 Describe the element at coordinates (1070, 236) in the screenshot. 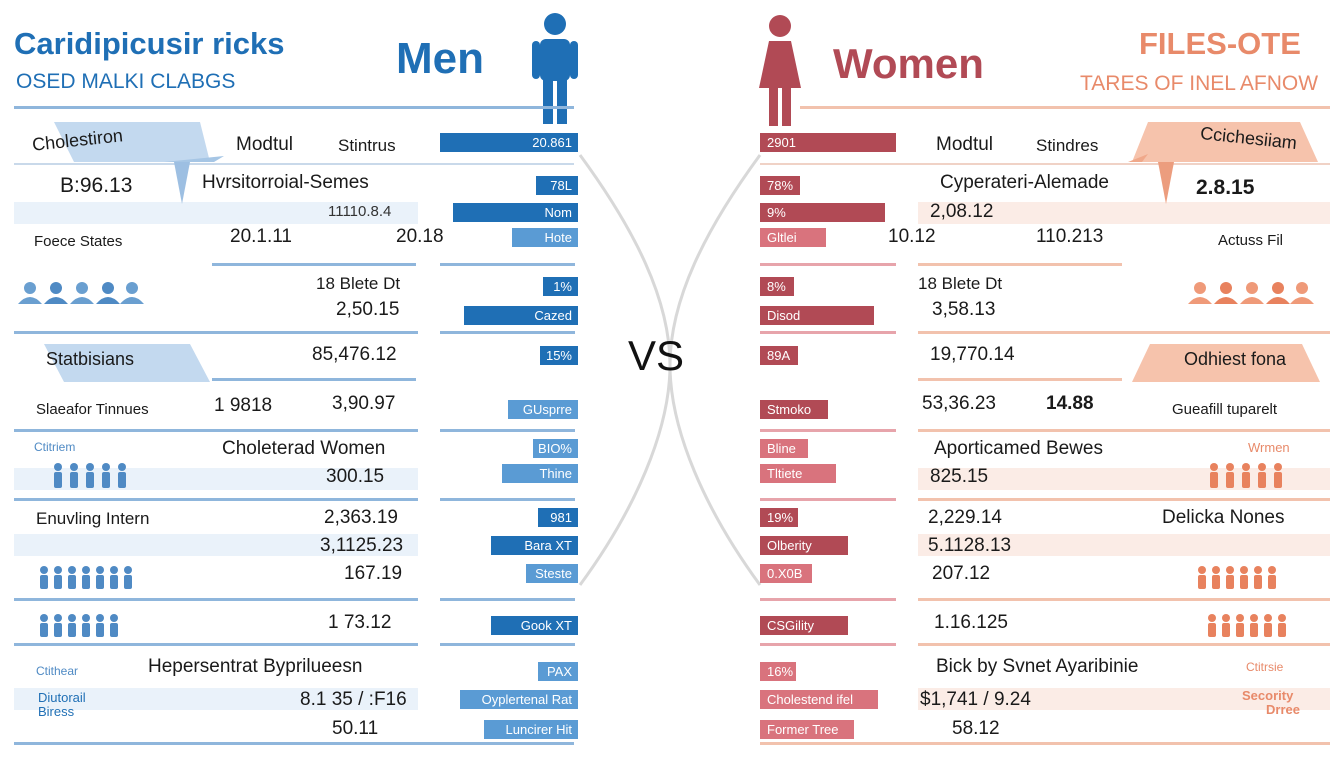

I see `women-row2-b: 110.213` at that location.